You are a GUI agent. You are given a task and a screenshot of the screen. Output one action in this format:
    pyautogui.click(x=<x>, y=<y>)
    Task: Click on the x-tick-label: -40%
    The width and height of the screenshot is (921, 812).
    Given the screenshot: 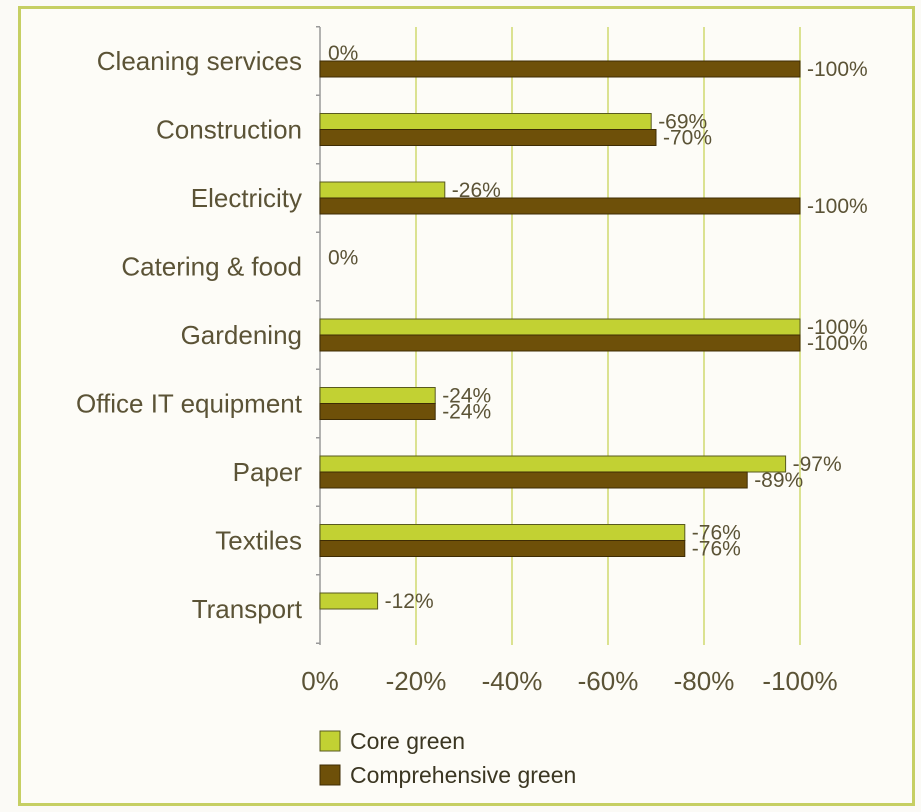 What is the action you would take?
    pyautogui.click(x=512, y=681)
    